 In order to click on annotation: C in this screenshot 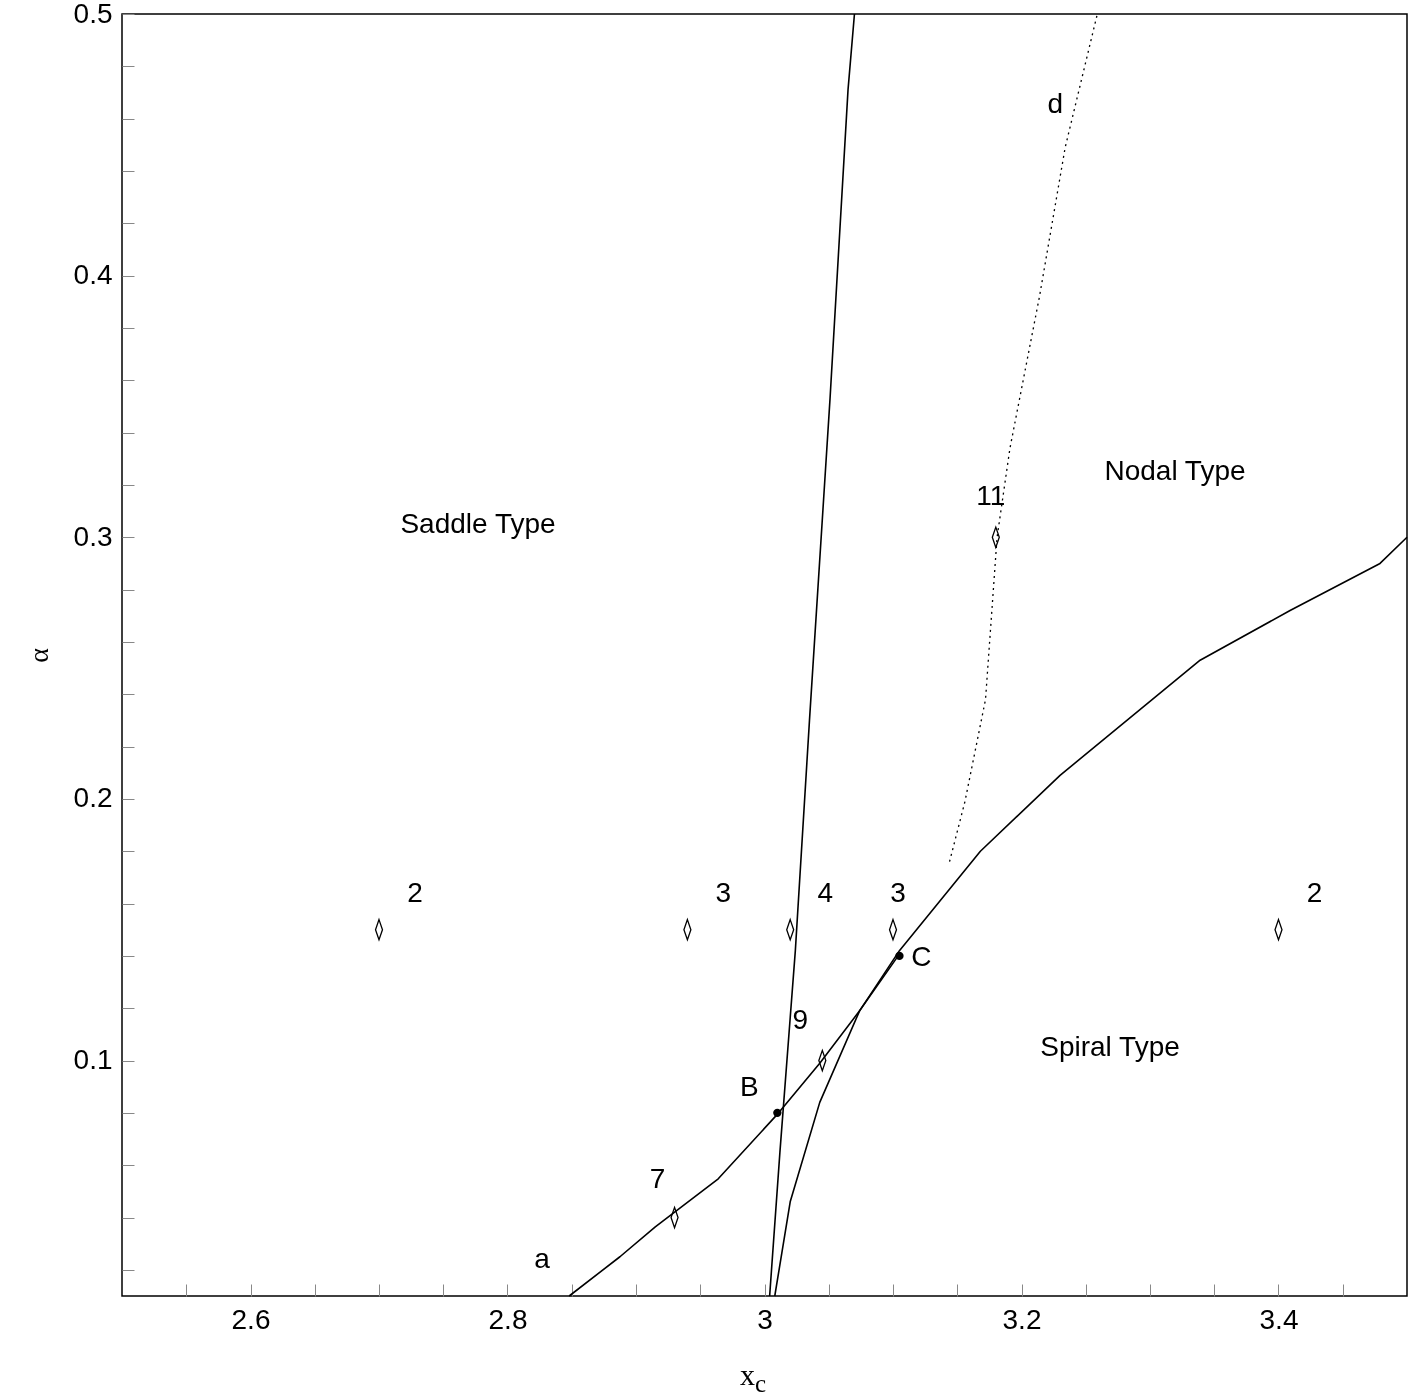, I will do `click(921, 956)`.